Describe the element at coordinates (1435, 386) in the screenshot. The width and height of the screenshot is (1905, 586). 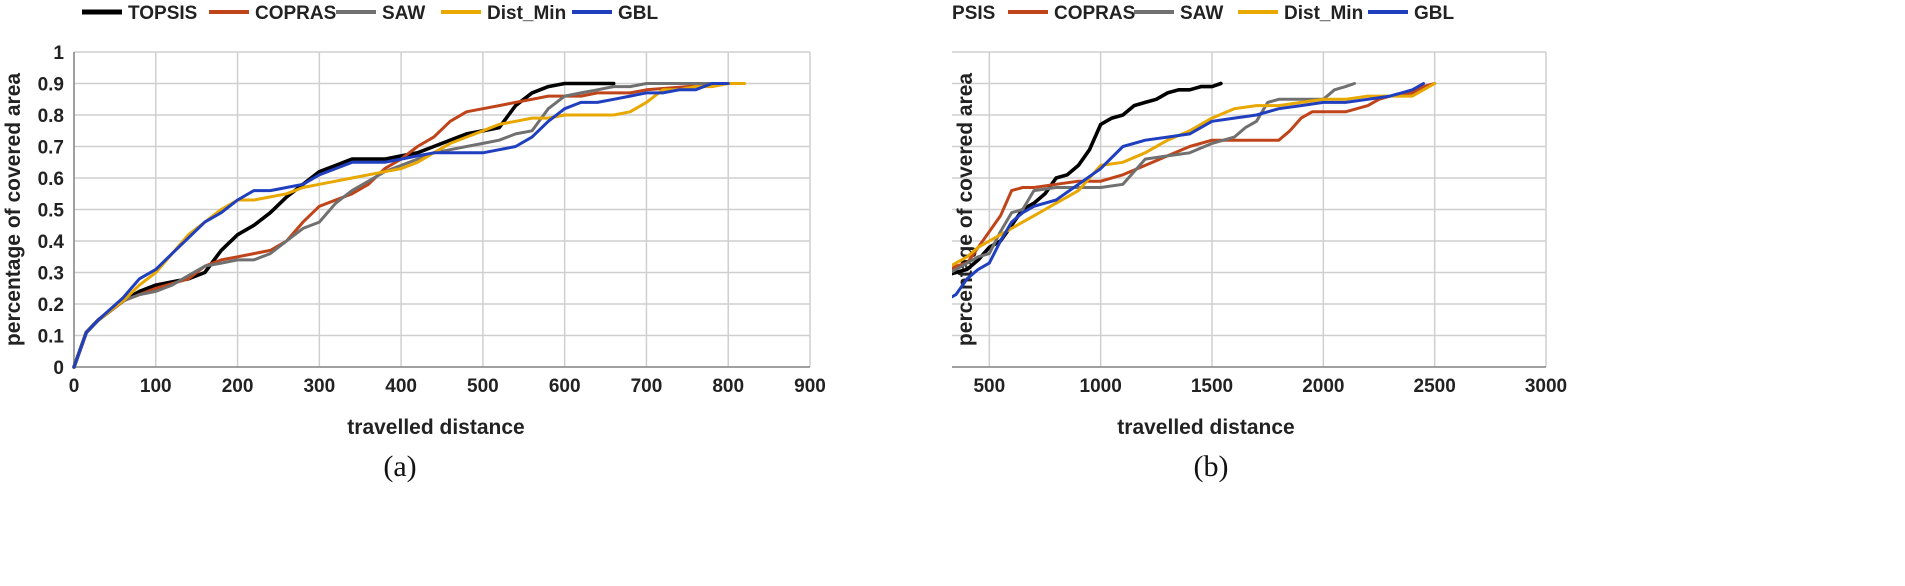
I see `x-tick-label: 2500` at that location.